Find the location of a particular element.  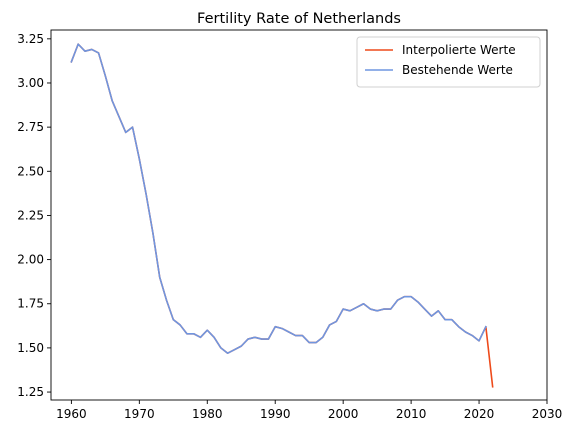

y-tick-label-6: 2.75 is located at coordinates (30, 127).